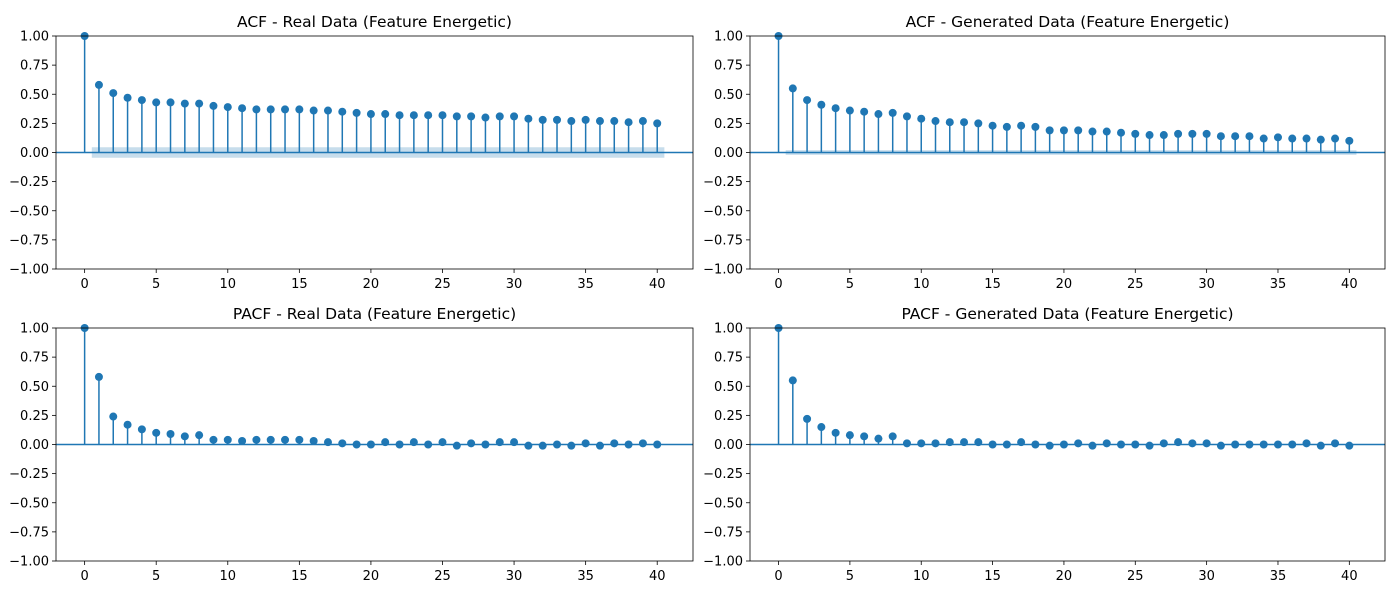 This screenshot has width=1400, height=600. Describe the element at coordinates (34, 37) in the screenshot. I see `y-tick-label: 1.00` at that location.